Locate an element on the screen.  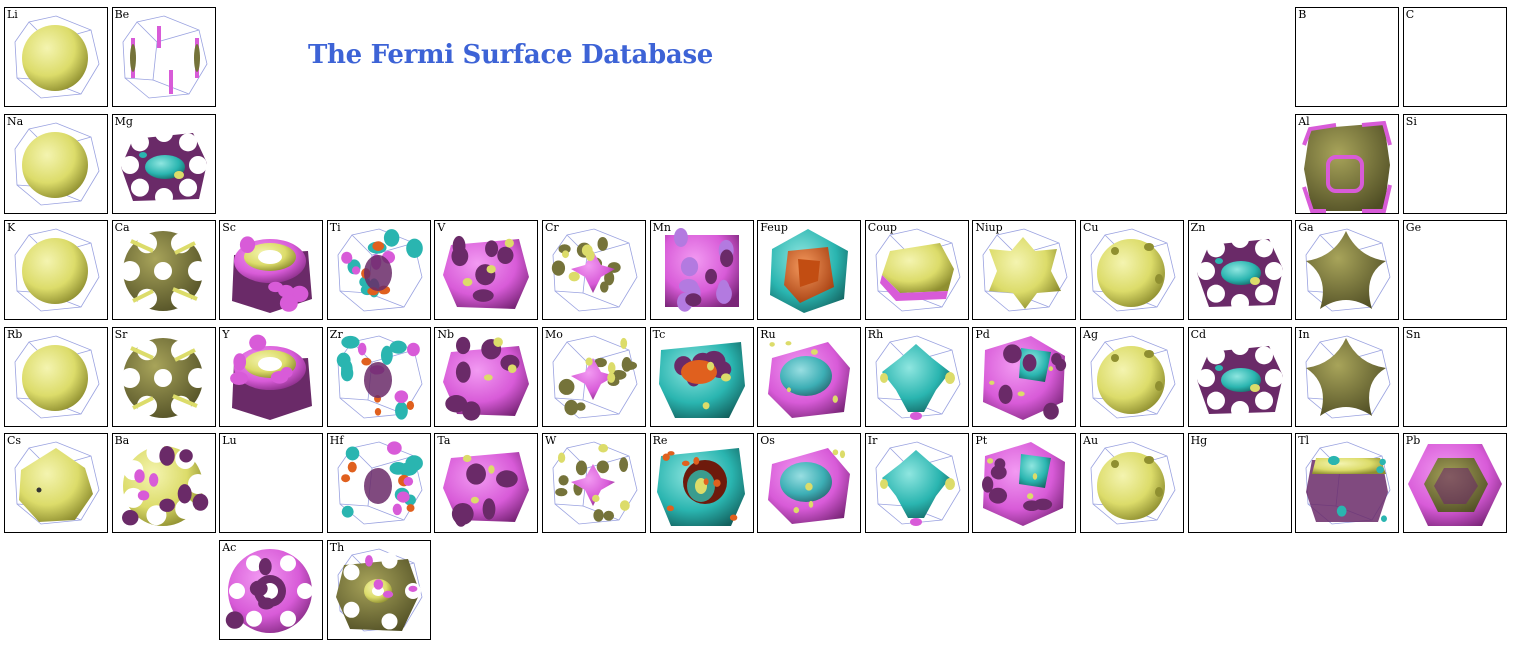
element-symbol: Zn is located at coordinates (1198, 227).